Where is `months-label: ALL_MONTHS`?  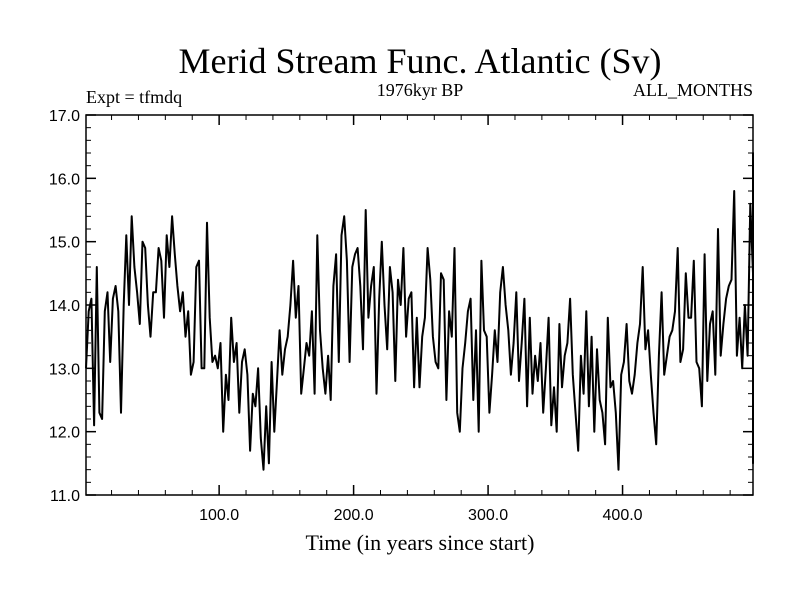
months-label: ALL_MONTHS is located at coordinates (693, 90).